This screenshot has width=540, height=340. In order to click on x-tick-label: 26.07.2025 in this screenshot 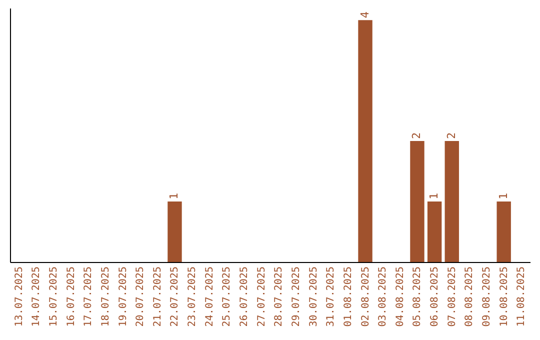, I will do `click(244, 296)`.